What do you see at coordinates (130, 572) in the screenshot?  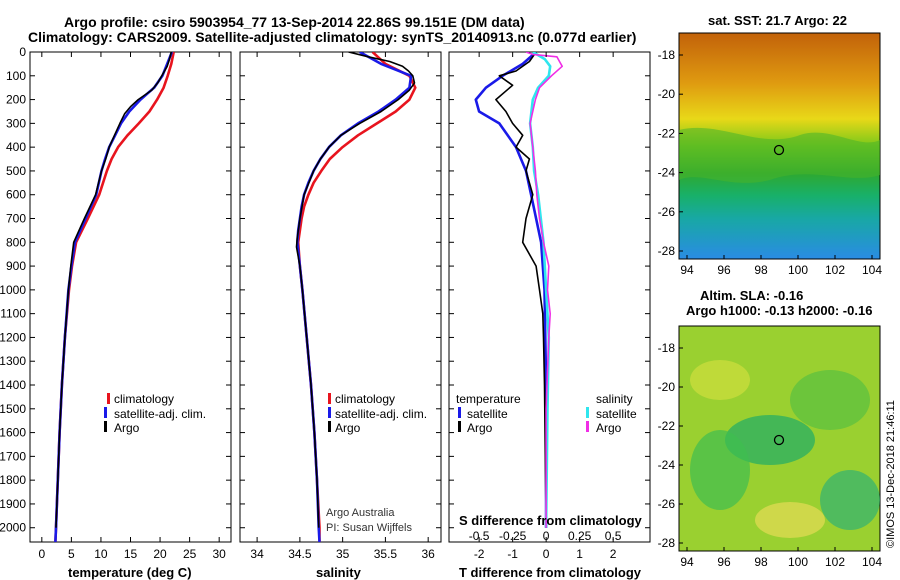 I see `temperature-axis-label: temperature (deg C)` at bounding box center [130, 572].